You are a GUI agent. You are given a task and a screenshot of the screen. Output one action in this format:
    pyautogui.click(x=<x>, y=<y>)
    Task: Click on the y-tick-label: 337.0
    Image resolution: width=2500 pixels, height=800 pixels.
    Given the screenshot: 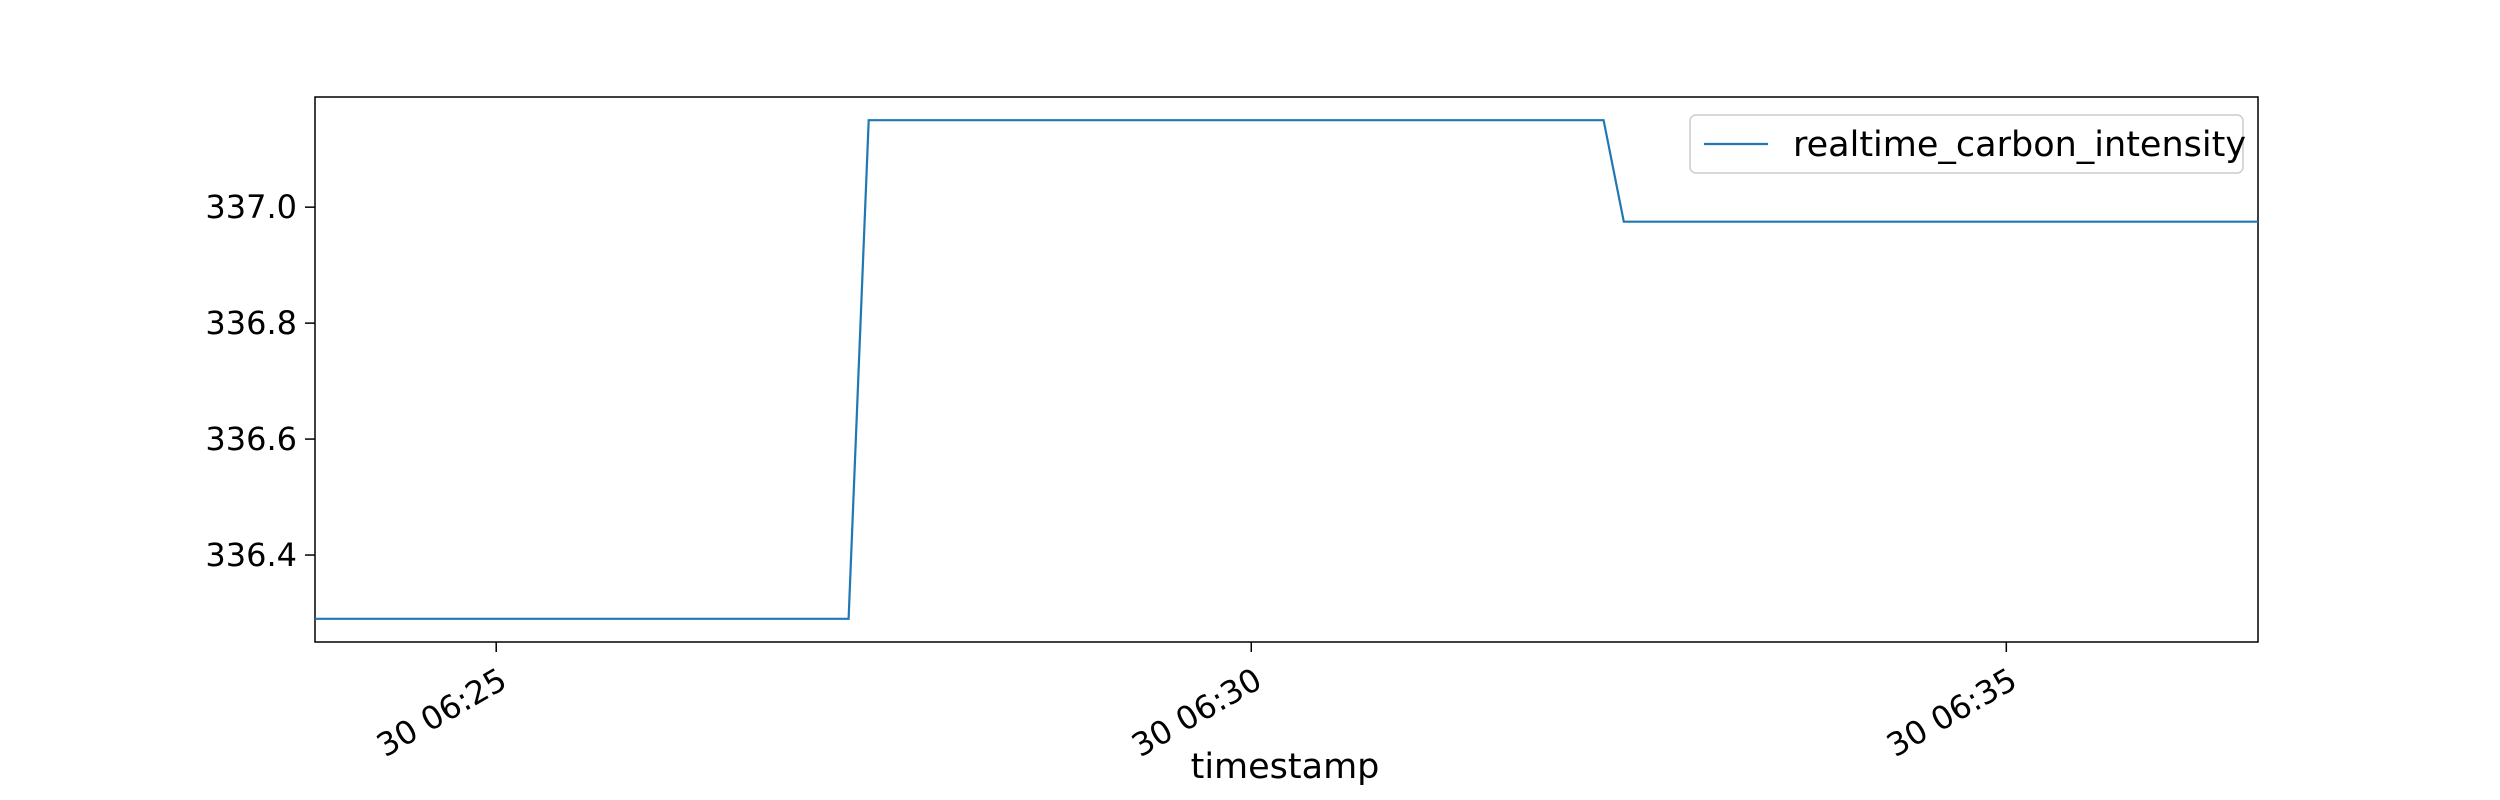 What is the action you would take?
    pyautogui.click(x=251, y=207)
    